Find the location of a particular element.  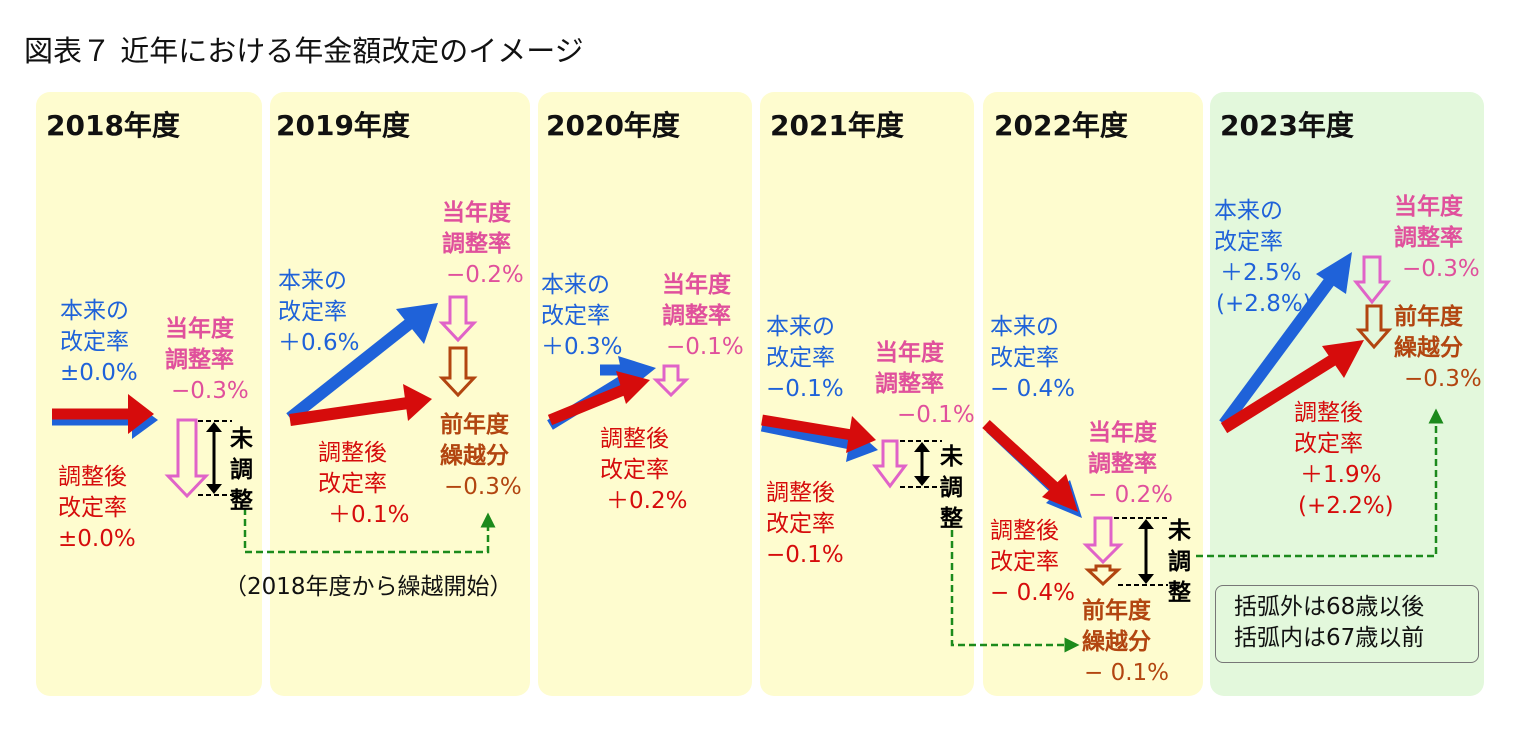

unadjusted-bracket-2021 is located at coordinates (921, 464).